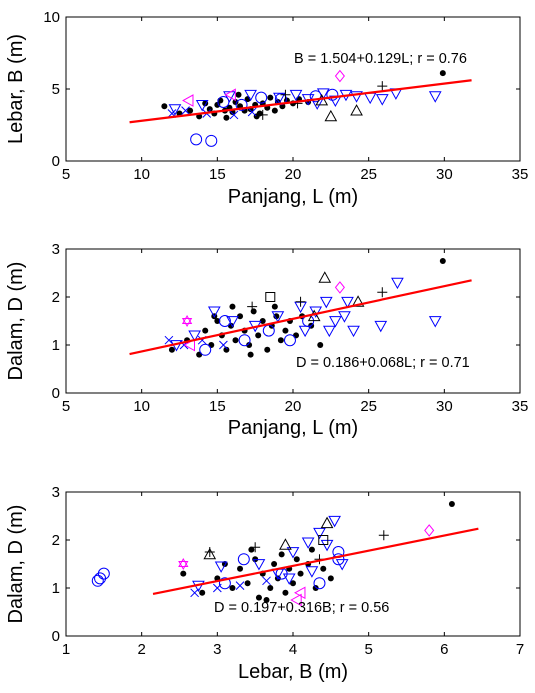  I want to click on x-tick-label: 3, so click(217, 649).